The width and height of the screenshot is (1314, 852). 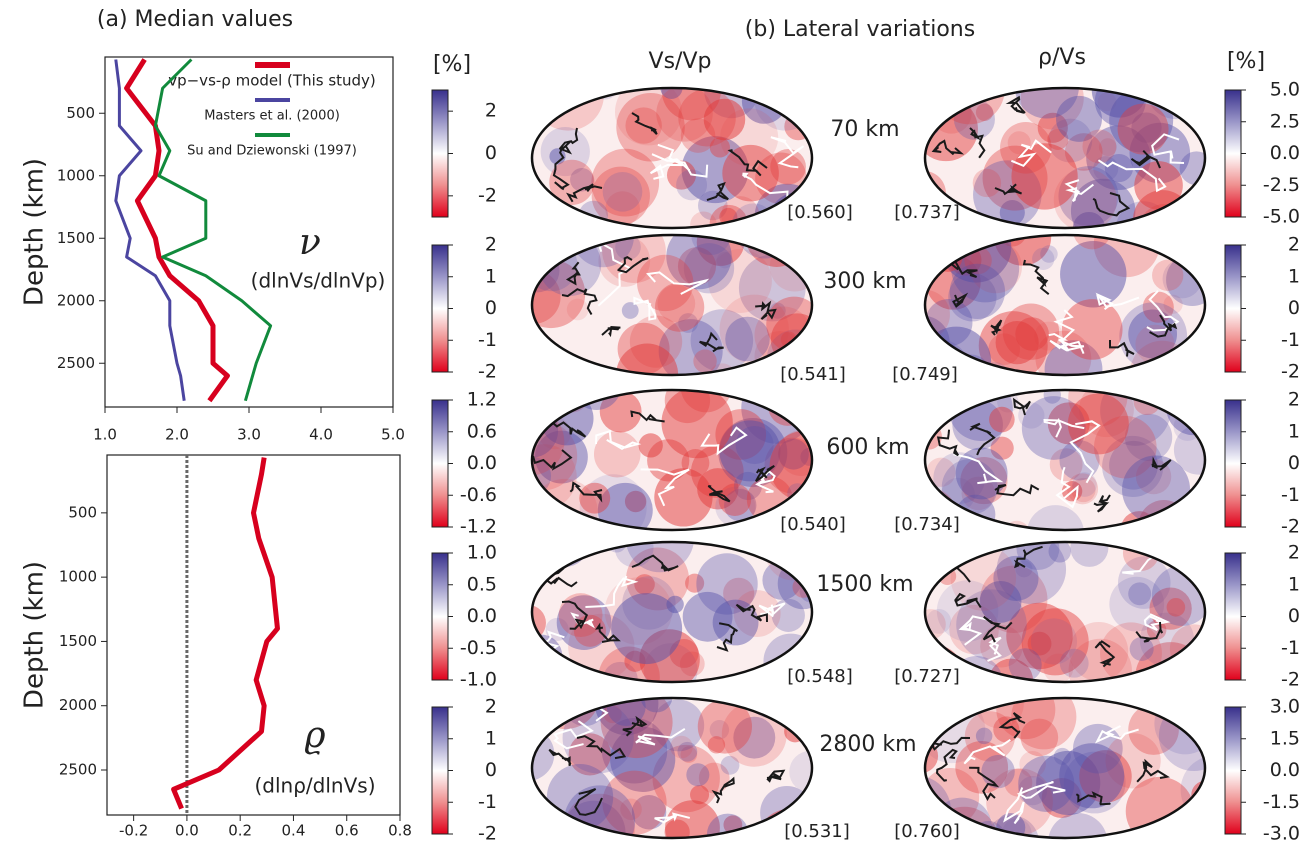 I want to click on colorbar-tick-label: 0.6, so click(x=482, y=431).